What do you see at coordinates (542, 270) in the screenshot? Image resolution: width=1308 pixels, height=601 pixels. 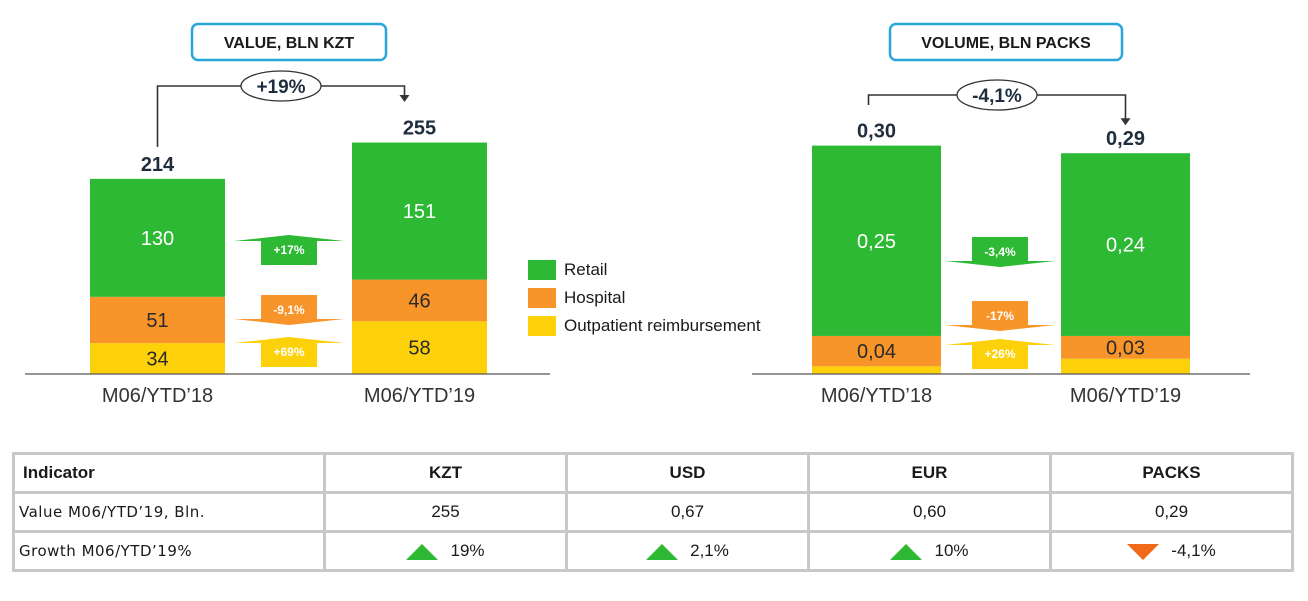 I see `legend-swatch-retail` at bounding box center [542, 270].